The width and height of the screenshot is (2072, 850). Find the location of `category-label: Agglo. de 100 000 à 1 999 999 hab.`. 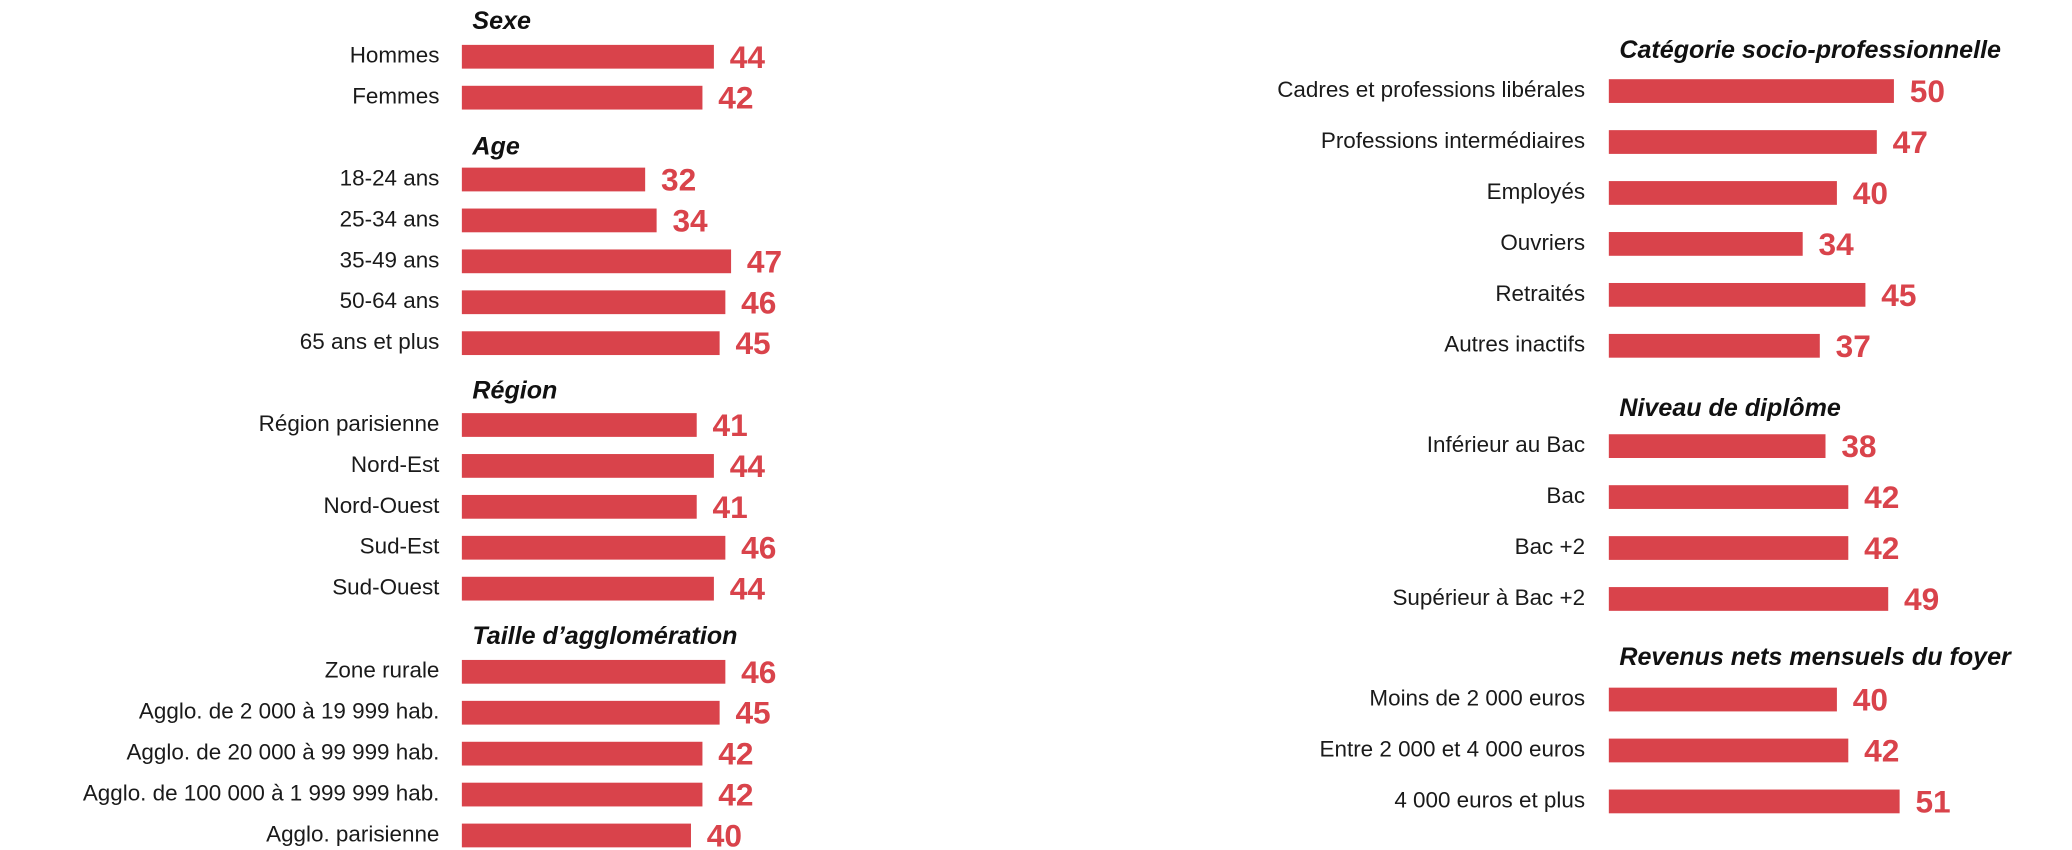

category-label: Agglo. de 100 000 à 1 999 999 hab. is located at coordinates (261, 792).